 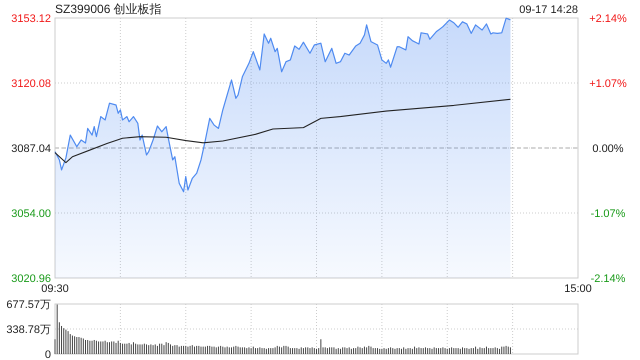 What do you see at coordinates (28, 305) in the screenshot?
I see `y-tick-label: 677.57万` at bounding box center [28, 305].